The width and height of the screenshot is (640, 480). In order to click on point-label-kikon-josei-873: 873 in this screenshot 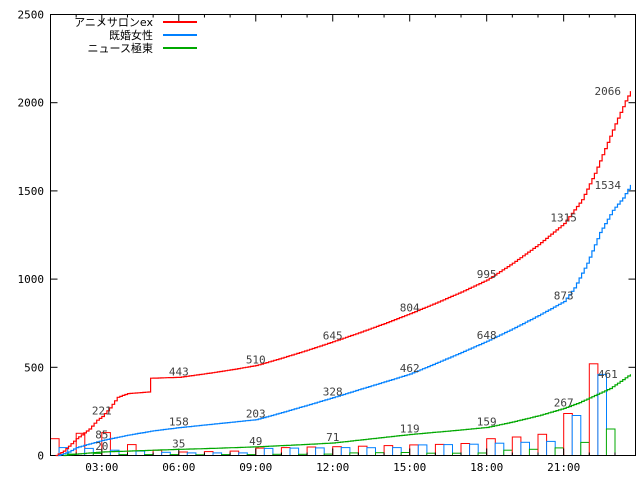, I will do `click(564, 296)`.